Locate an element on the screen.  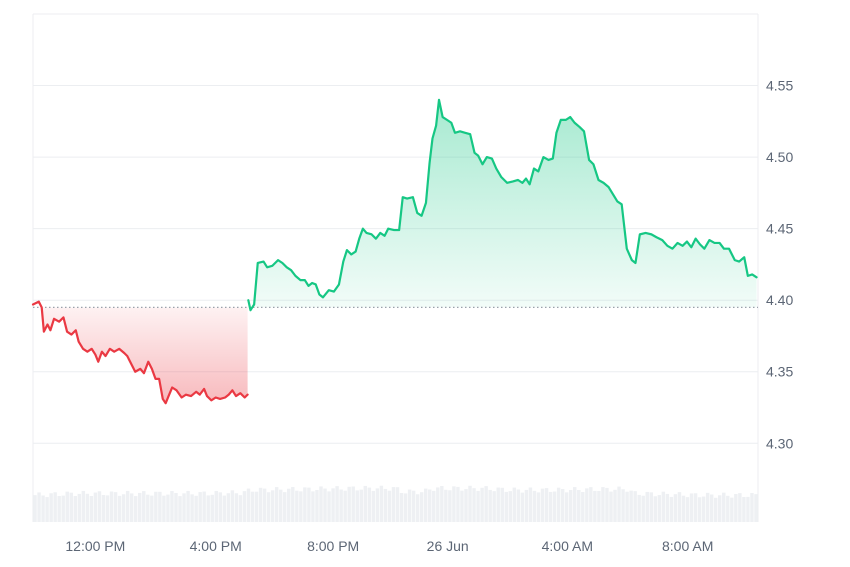
x-tick-label: 4:00 AM is located at coordinates (567, 546).